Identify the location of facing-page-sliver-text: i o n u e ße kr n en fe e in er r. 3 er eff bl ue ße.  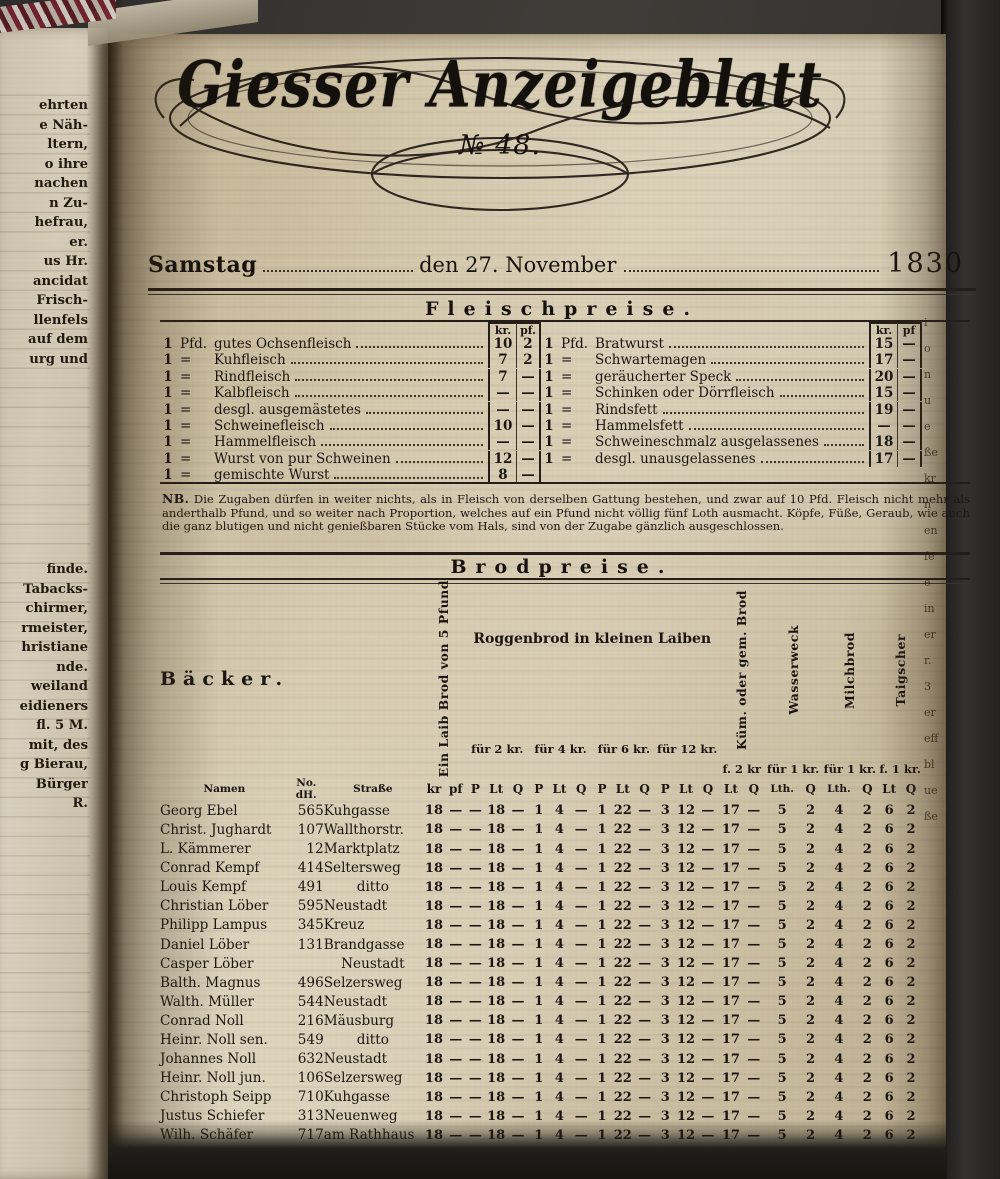
(931, 569).